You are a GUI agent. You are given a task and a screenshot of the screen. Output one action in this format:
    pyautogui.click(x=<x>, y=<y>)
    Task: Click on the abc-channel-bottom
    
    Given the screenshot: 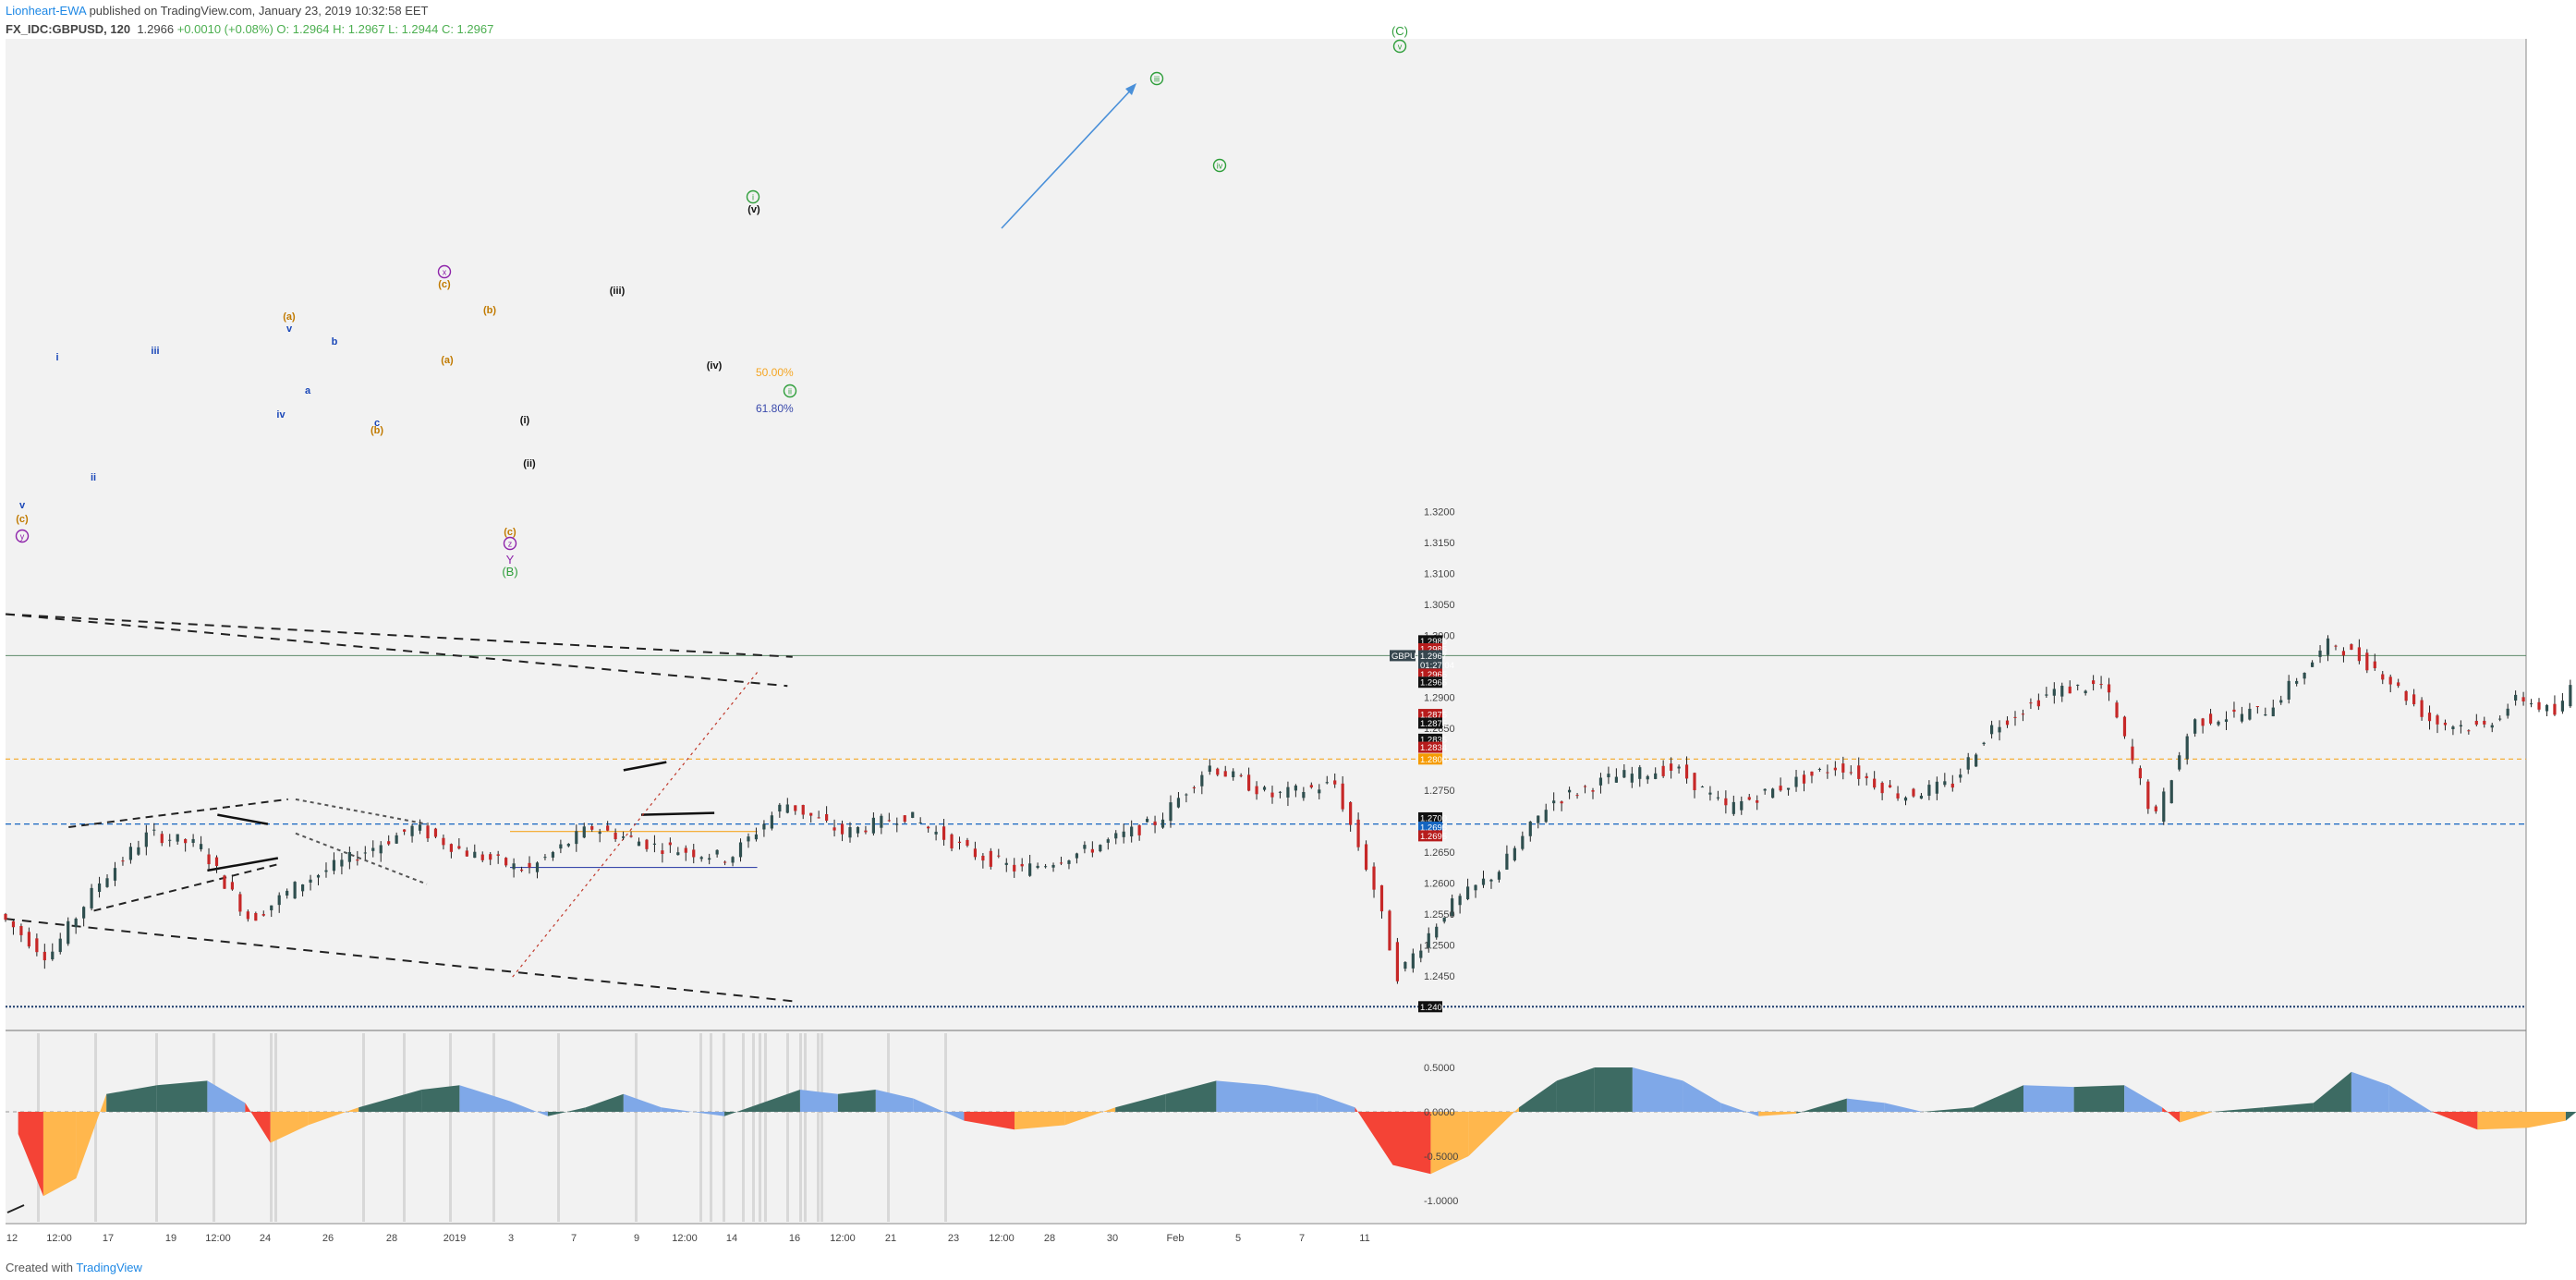 What is the action you would take?
    pyautogui.click(x=361, y=858)
    